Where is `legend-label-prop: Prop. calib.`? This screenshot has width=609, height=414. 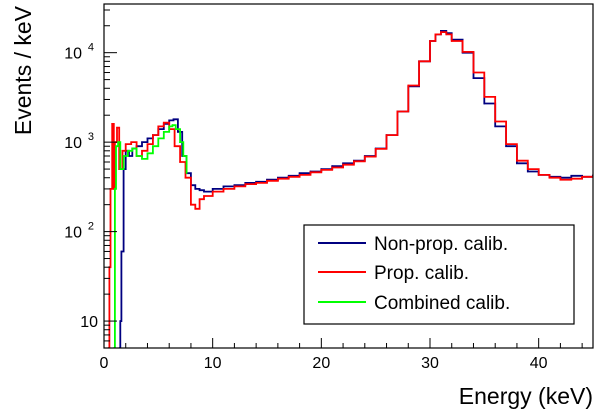 legend-label-prop: Prop. calib. is located at coordinates (421, 273).